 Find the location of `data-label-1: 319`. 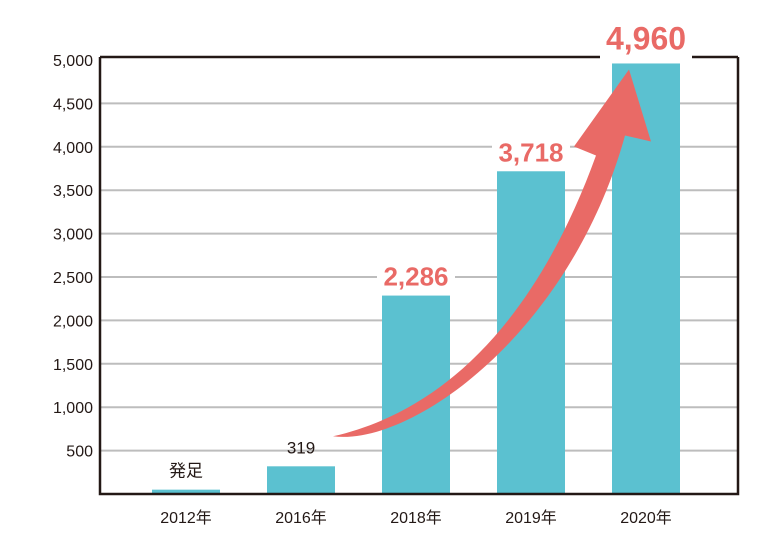

data-label-1: 319 is located at coordinates (301, 447).